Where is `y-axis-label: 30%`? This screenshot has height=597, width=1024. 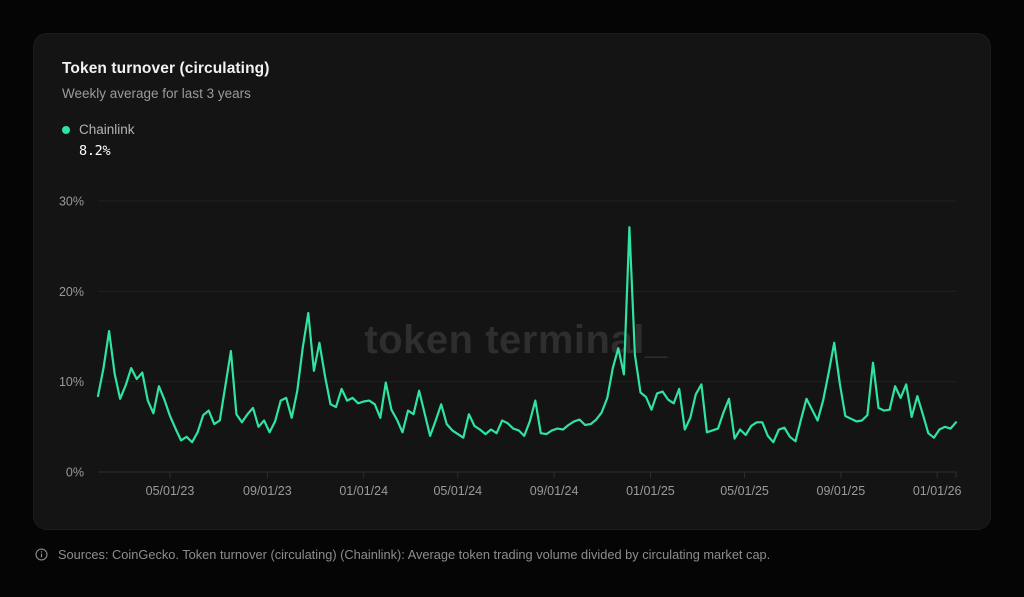 y-axis-label: 30% is located at coordinates (71, 202).